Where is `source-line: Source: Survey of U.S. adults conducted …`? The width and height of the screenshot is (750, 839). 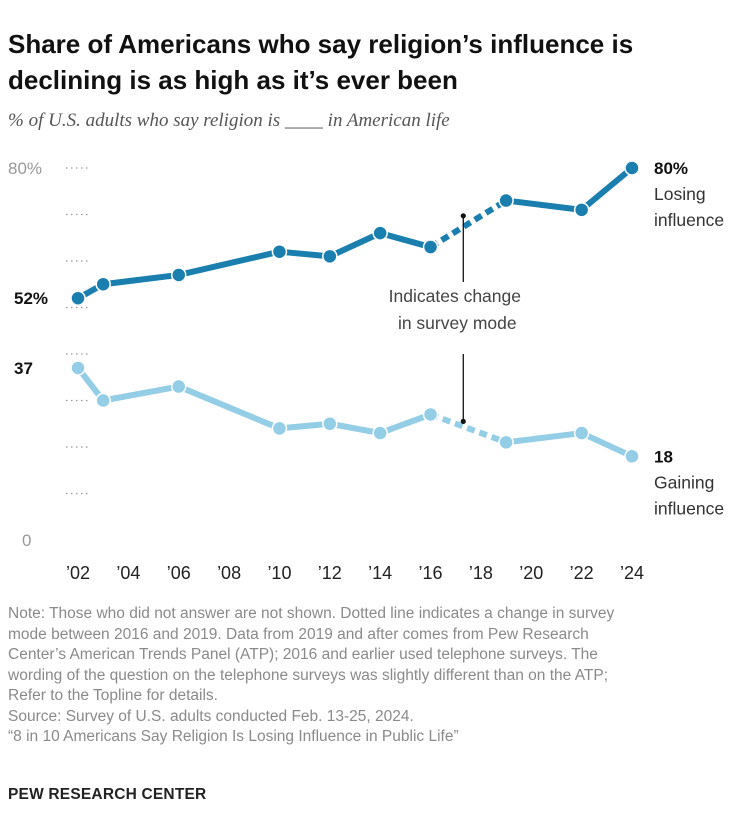
source-line: Source: Survey of U.S. adults conducted … is located at coordinates (211, 716).